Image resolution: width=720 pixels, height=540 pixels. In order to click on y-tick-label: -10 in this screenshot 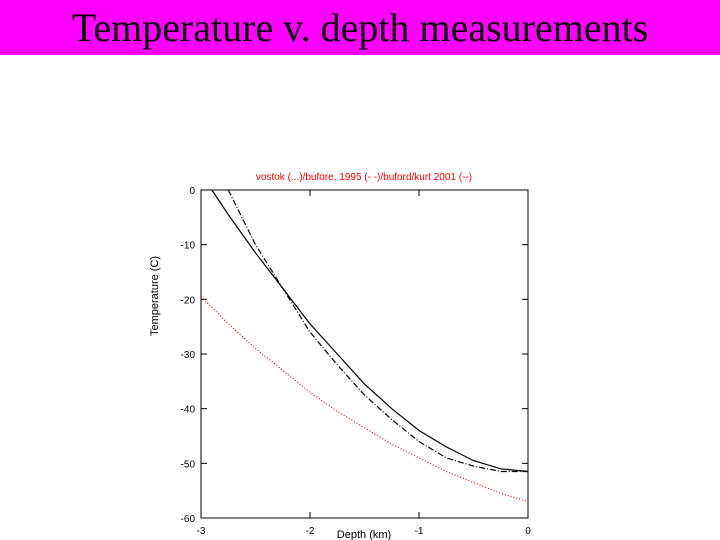, I will do `click(188, 246)`.